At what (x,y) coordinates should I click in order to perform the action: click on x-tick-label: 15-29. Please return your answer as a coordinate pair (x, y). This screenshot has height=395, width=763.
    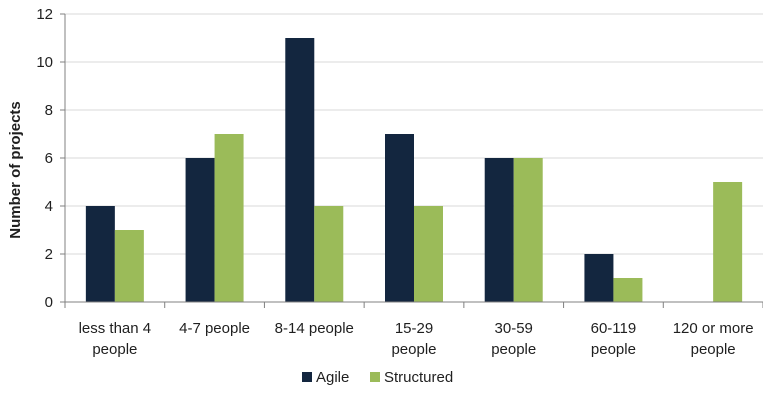
    Looking at the image, I should click on (414, 328).